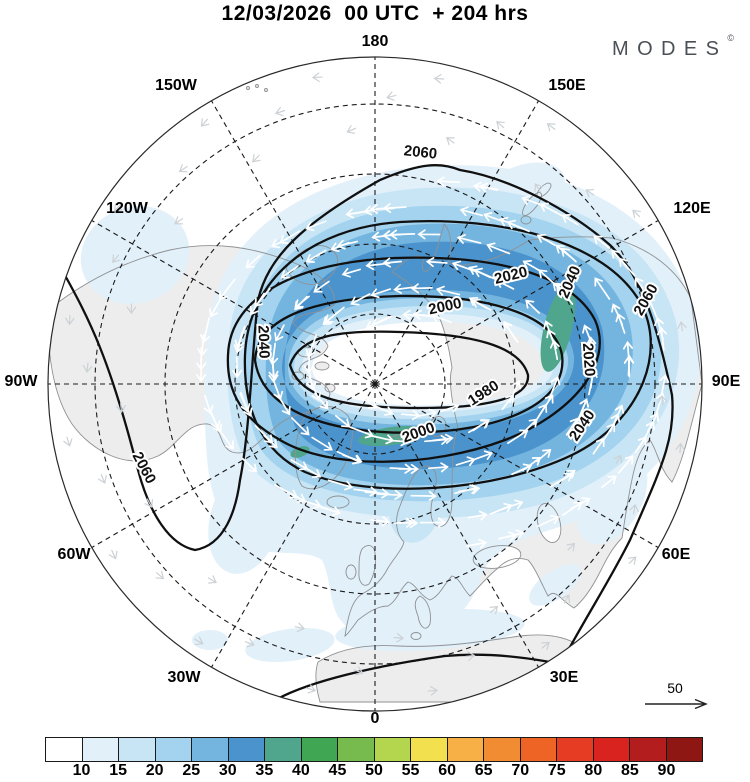  I want to click on brand-name: MODES, so click(670, 49).